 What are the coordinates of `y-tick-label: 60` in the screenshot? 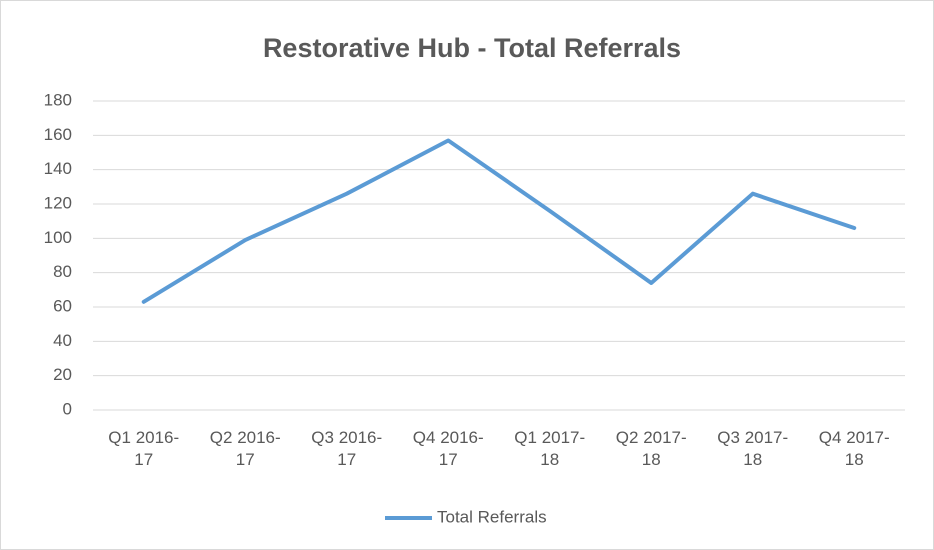 It's located at (62, 305).